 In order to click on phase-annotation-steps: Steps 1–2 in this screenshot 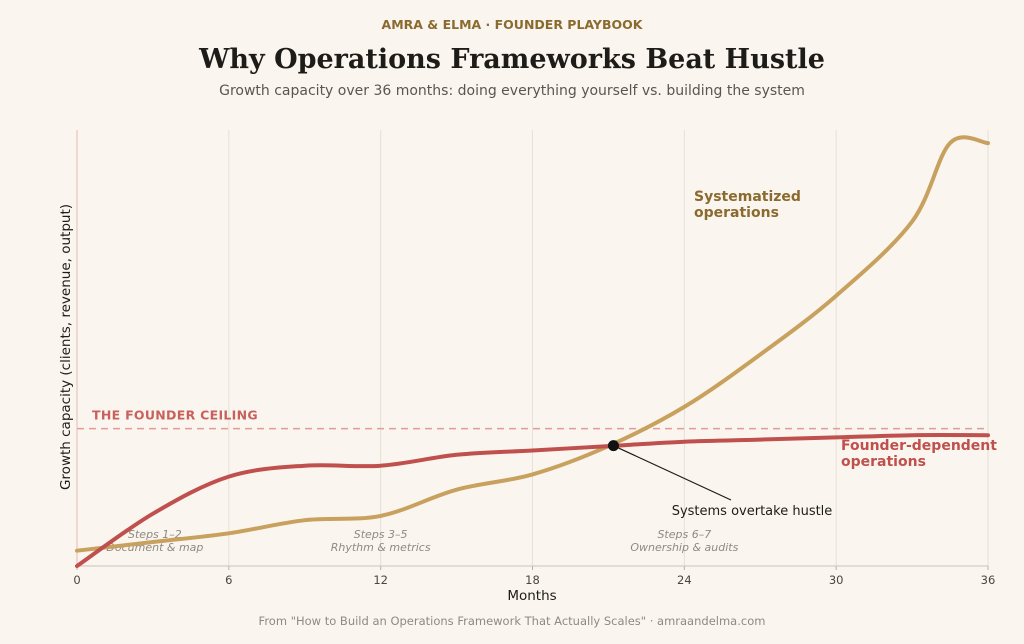, I will do `click(155, 534)`.